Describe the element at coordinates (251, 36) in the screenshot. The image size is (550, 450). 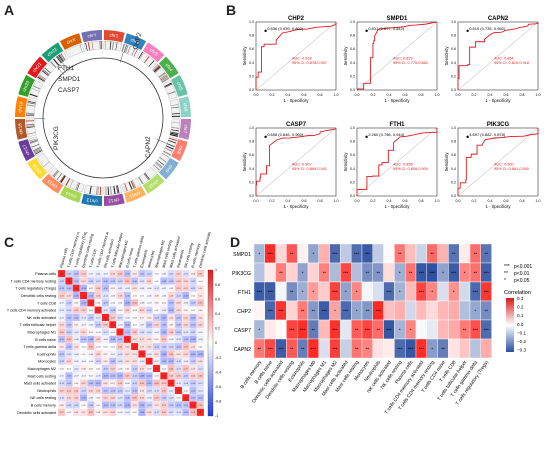
I see `y-tick-label: 0.8` at that location.